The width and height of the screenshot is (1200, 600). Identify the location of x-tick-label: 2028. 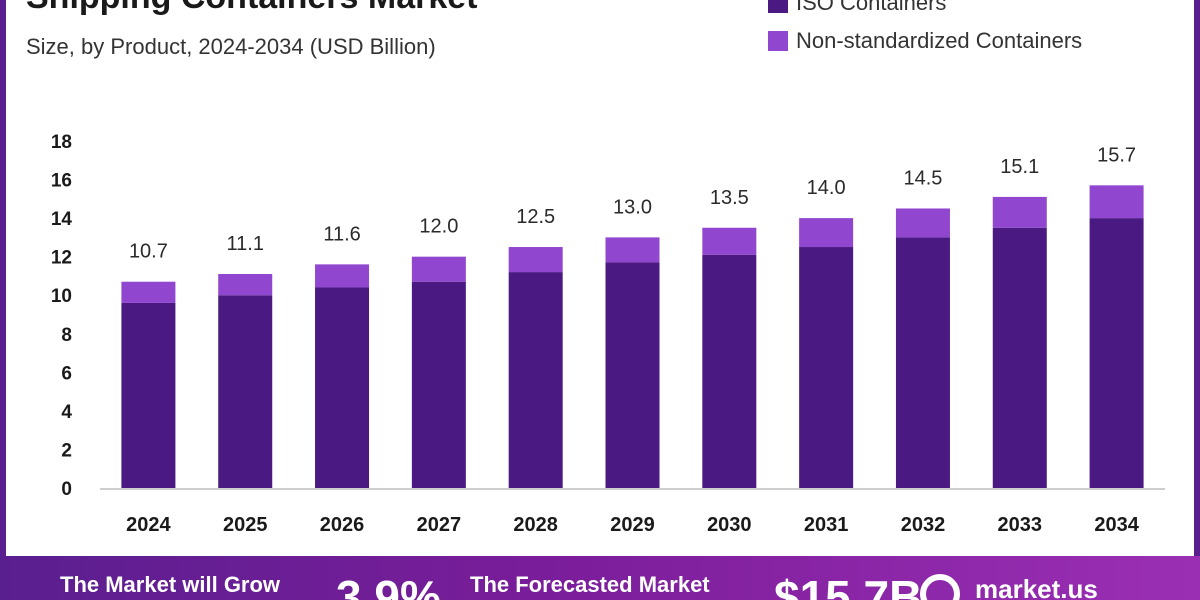
(535, 525).